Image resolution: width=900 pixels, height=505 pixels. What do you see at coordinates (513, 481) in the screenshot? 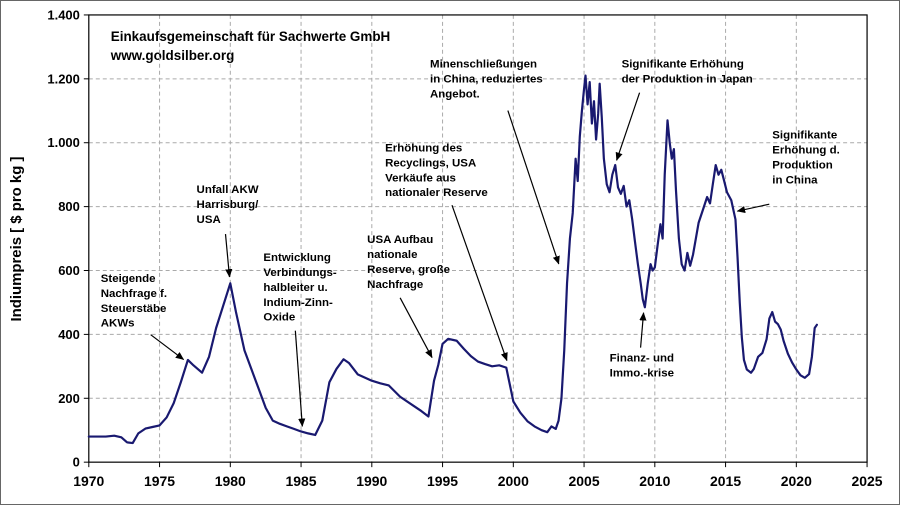
I see `x-tick-label: 2000` at bounding box center [513, 481].